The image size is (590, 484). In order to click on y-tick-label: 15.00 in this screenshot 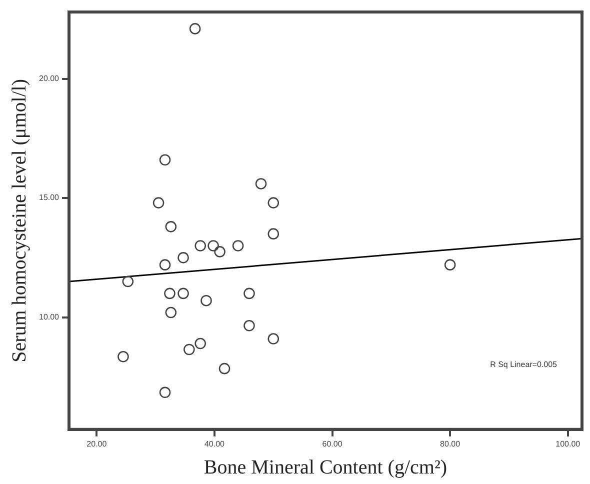, I will do `click(49, 197)`.